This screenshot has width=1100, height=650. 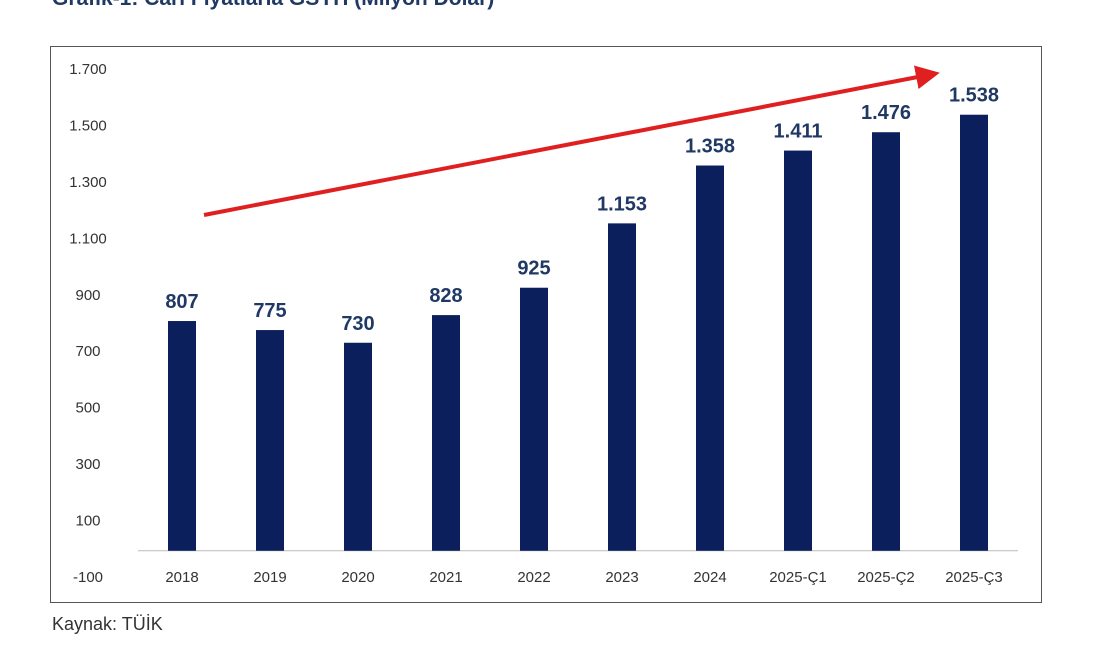 I want to click on y-tick-label: 1.500, so click(x=88, y=125).